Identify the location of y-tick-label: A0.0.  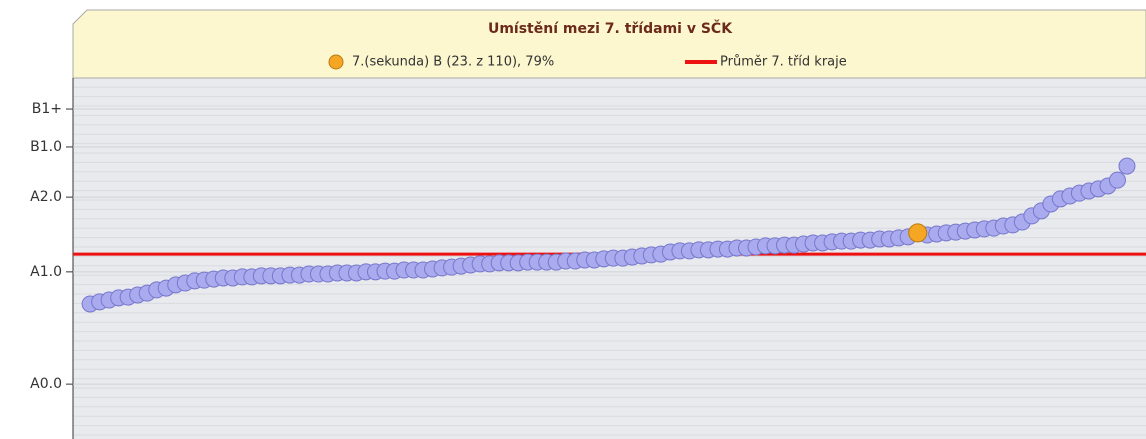
(46, 384).